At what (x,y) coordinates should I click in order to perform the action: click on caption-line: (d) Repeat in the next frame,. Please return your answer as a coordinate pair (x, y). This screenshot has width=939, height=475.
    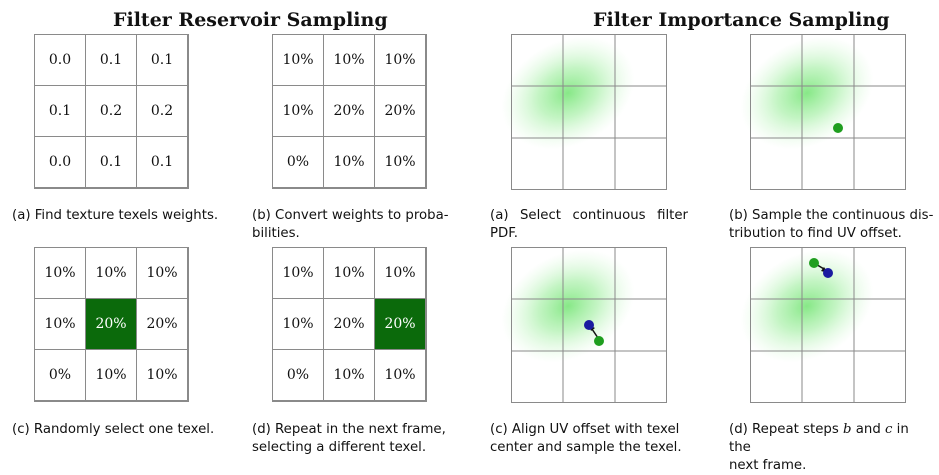
    Looking at the image, I should click on (349, 429).